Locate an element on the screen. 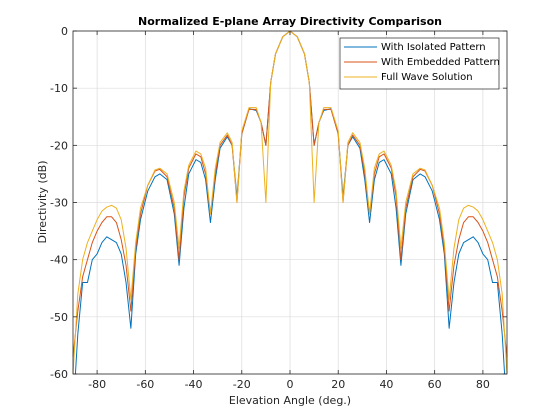  x-tick-label: -40 is located at coordinates (194, 384).